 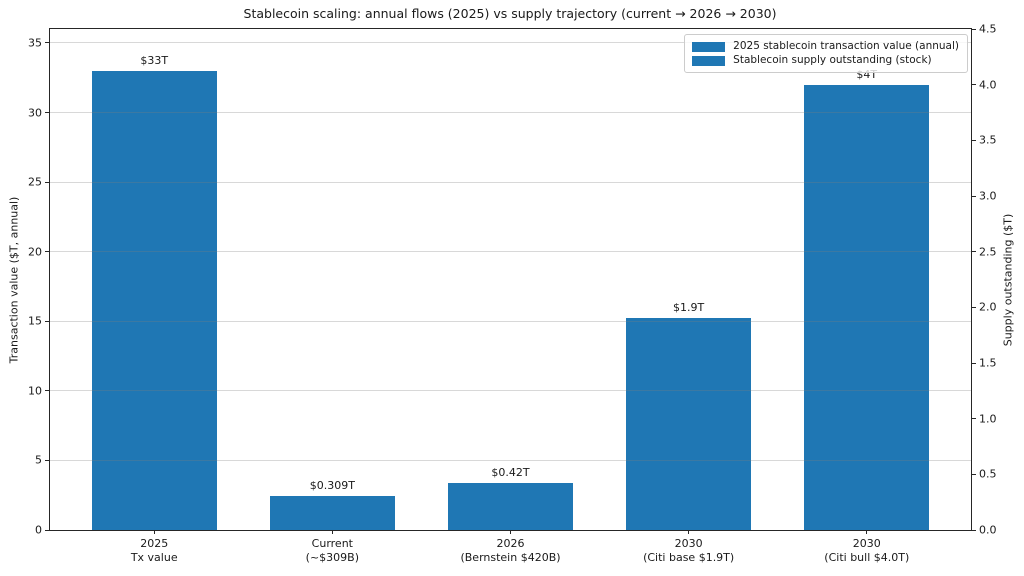 What do you see at coordinates (988, 530) in the screenshot?
I see `right-tick-label: 0.0` at bounding box center [988, 530].